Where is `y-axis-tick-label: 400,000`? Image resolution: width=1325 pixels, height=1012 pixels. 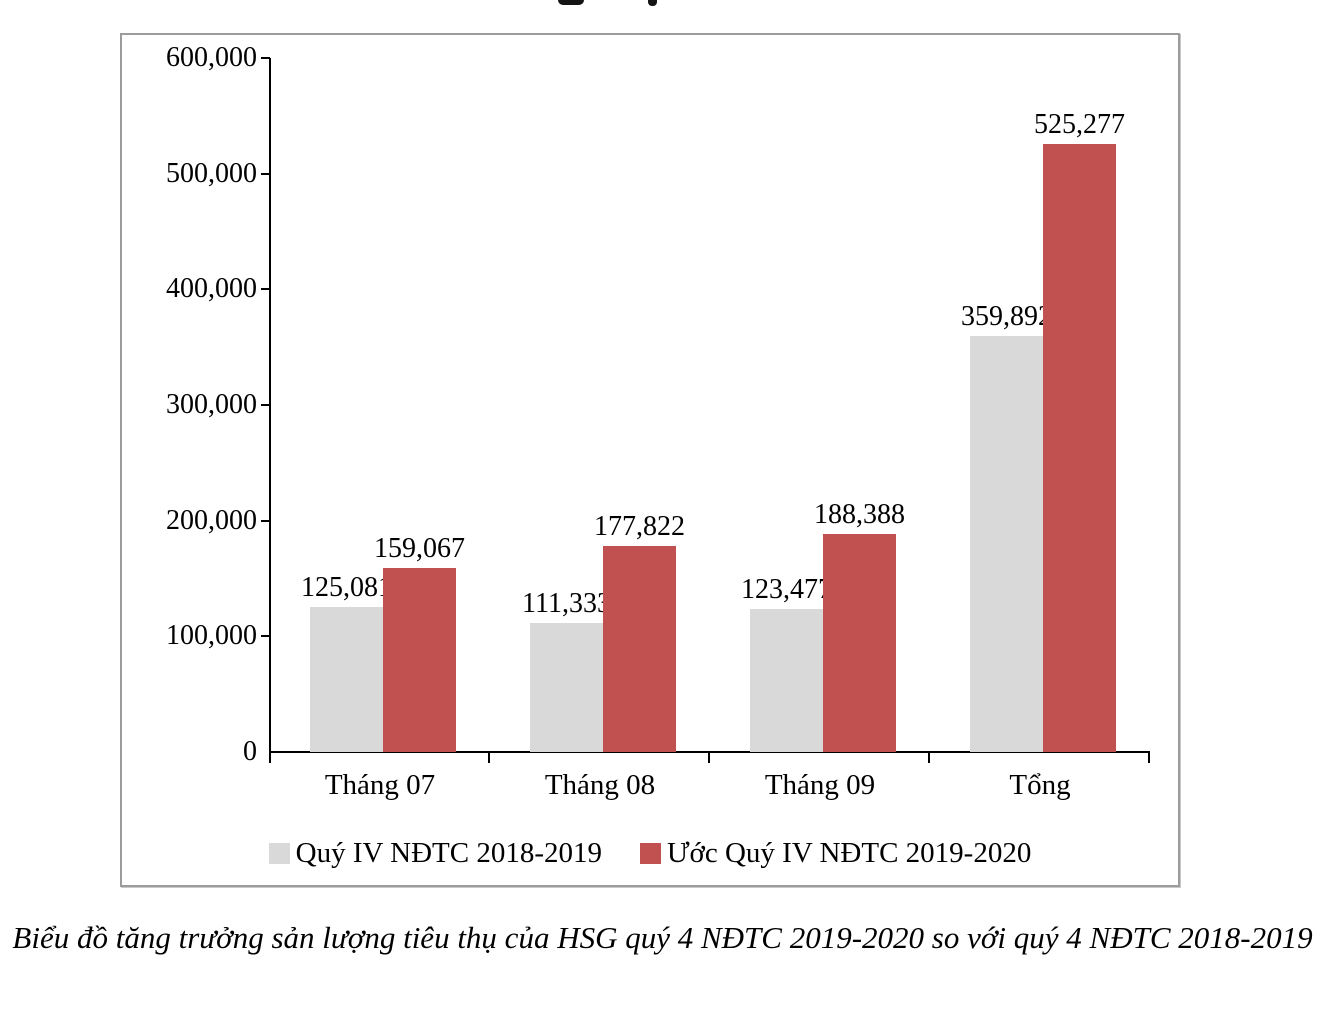 y-axis-tick-label: 400,000 is located at coordinates (211, 289).